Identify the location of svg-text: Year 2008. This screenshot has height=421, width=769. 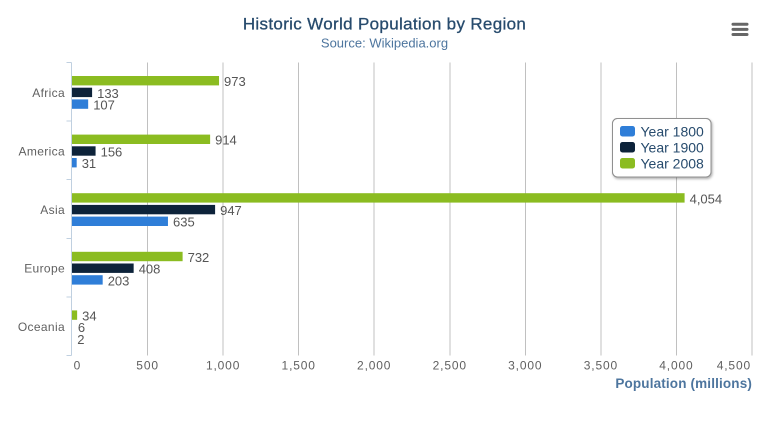
(673, 163).